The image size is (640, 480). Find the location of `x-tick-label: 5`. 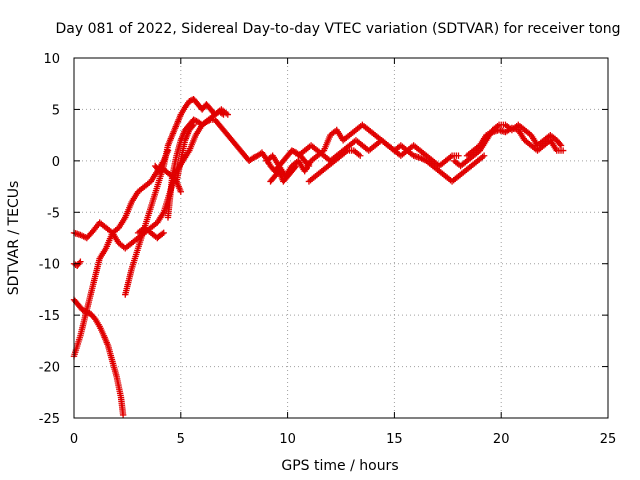

x-tick-label: 5 is located at coordinates (181, 439).